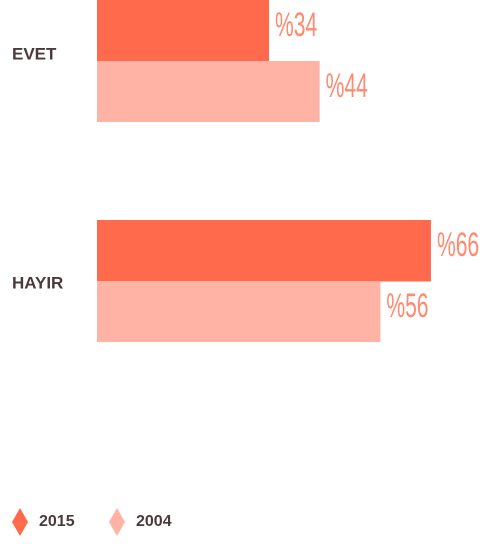  What do you see at coordinates (34, 53) in the screenshot?
I see `category-label: EVET` at bounding box center [34, 53].